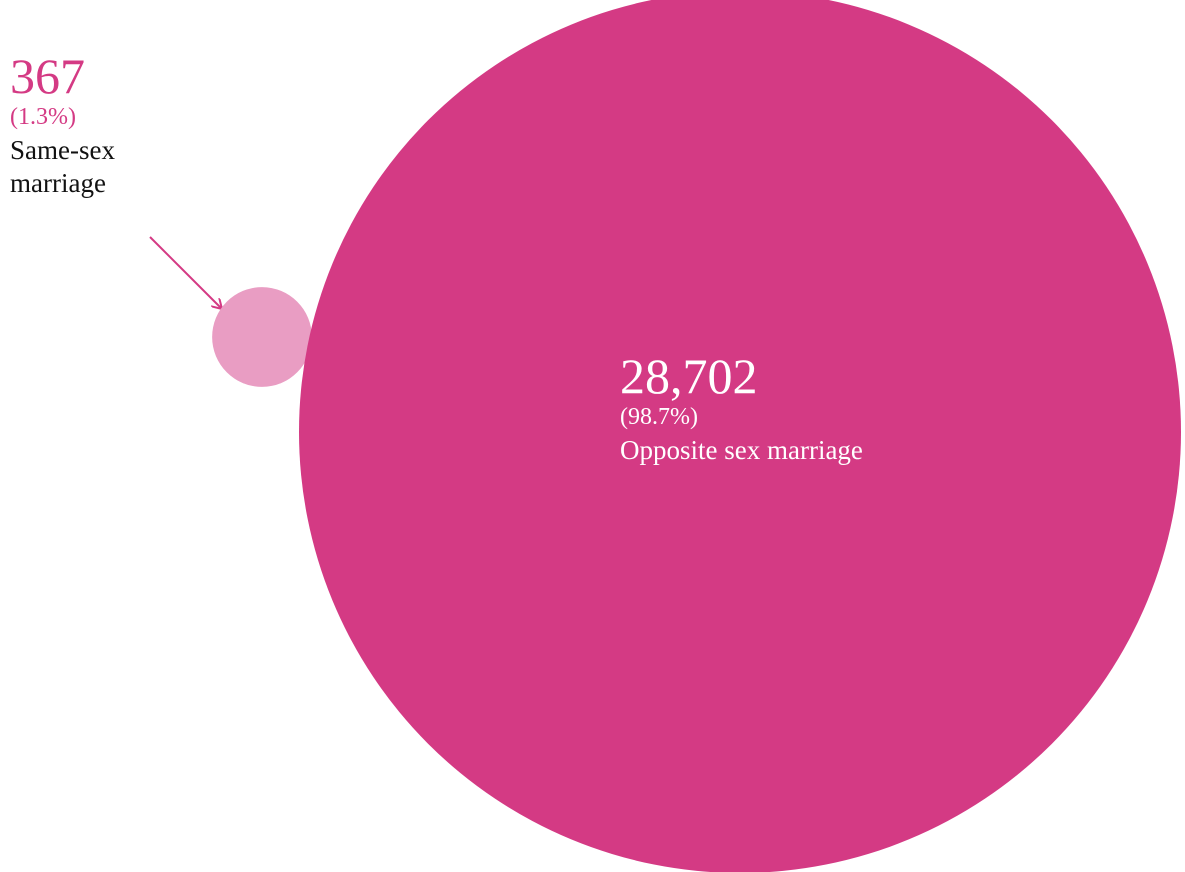  I want to click on category-label: Same-sex marriage, so click(62, 166).